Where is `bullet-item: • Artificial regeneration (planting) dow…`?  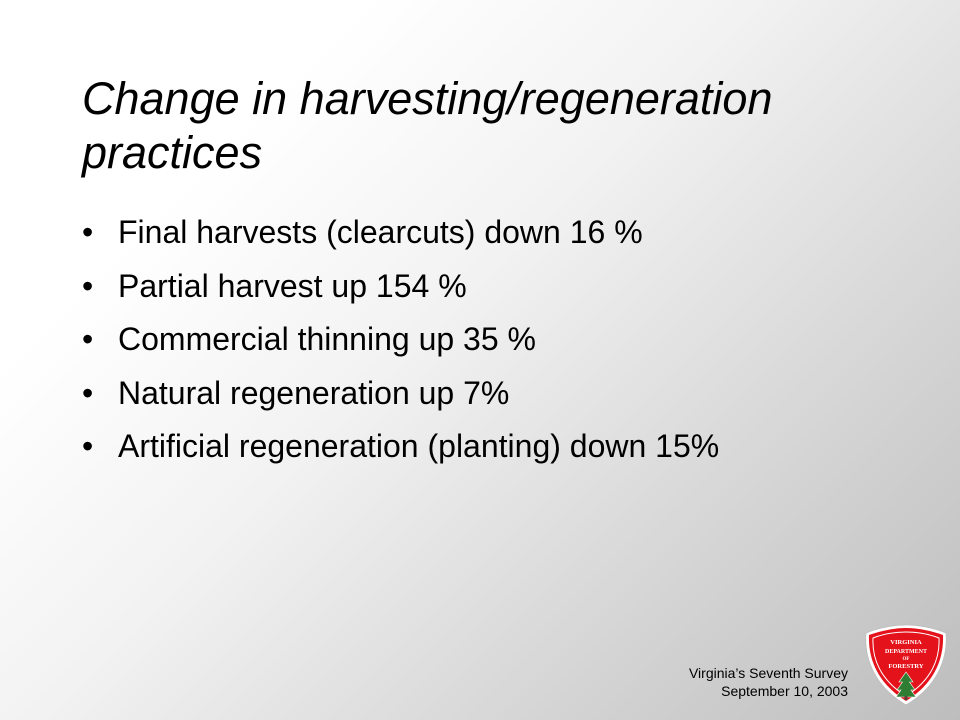
bullet-item: • Artificial regeneration (planting) dow… is located at coordinates (502, 446).